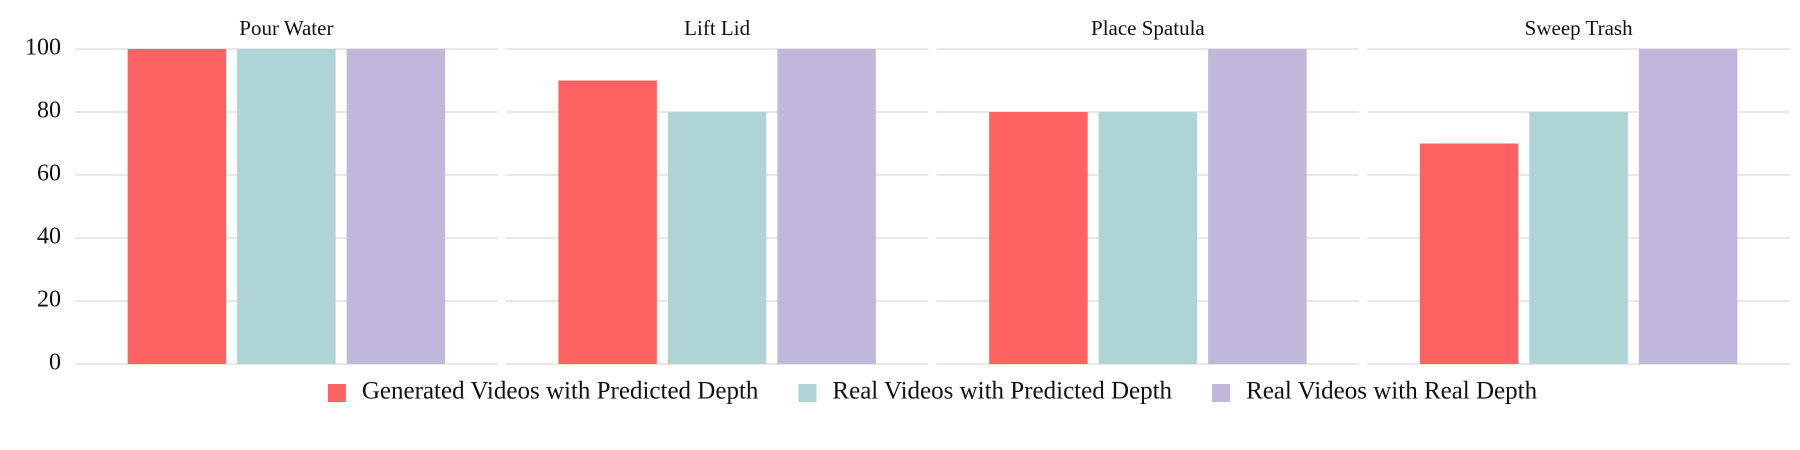 This screenshot has height=450, width=1800. I want to click on y-tick-label: 40, so click(49, 237).